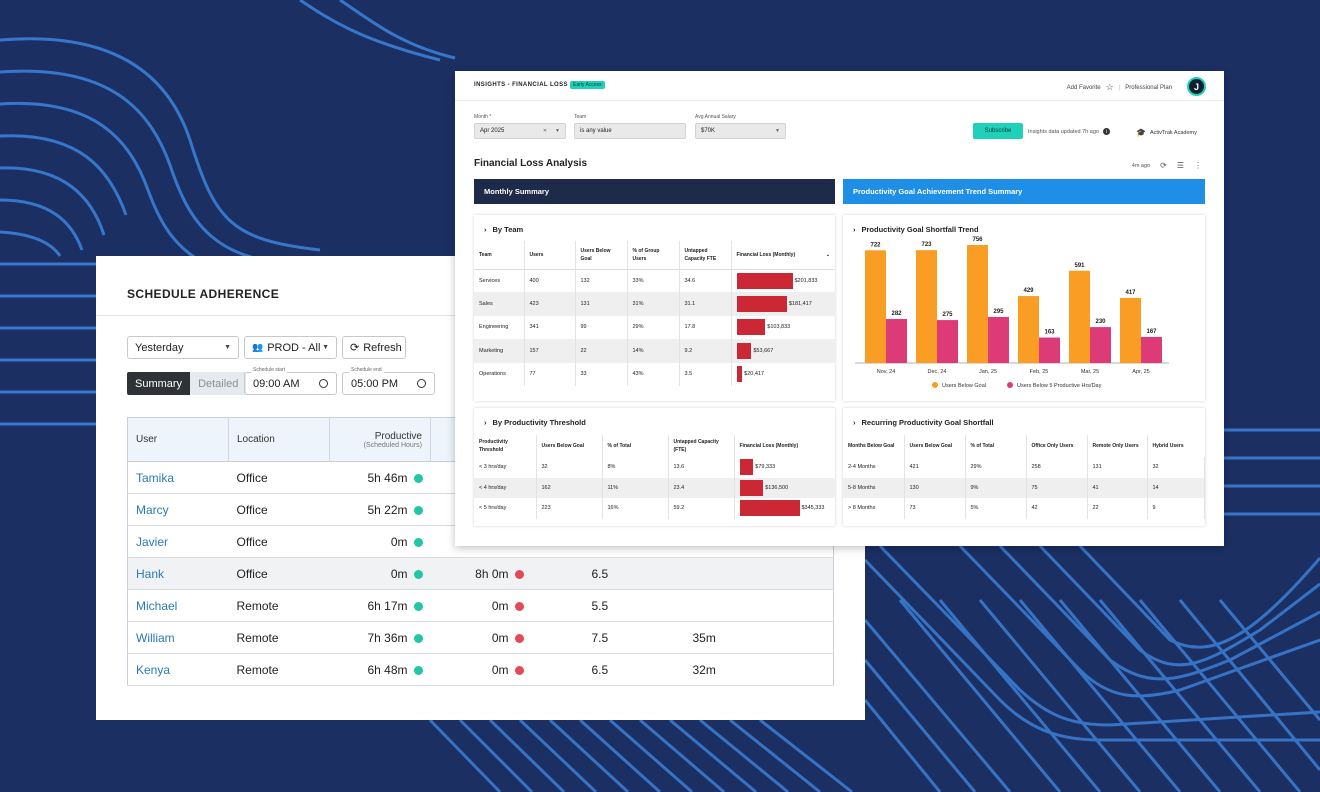 Image resolution: width=1320 pixels, height=792 pixels. What do you see at coordinates (279, 439) in the screenshot?
I see `col-location: Location` at bounding box center [279, 439].